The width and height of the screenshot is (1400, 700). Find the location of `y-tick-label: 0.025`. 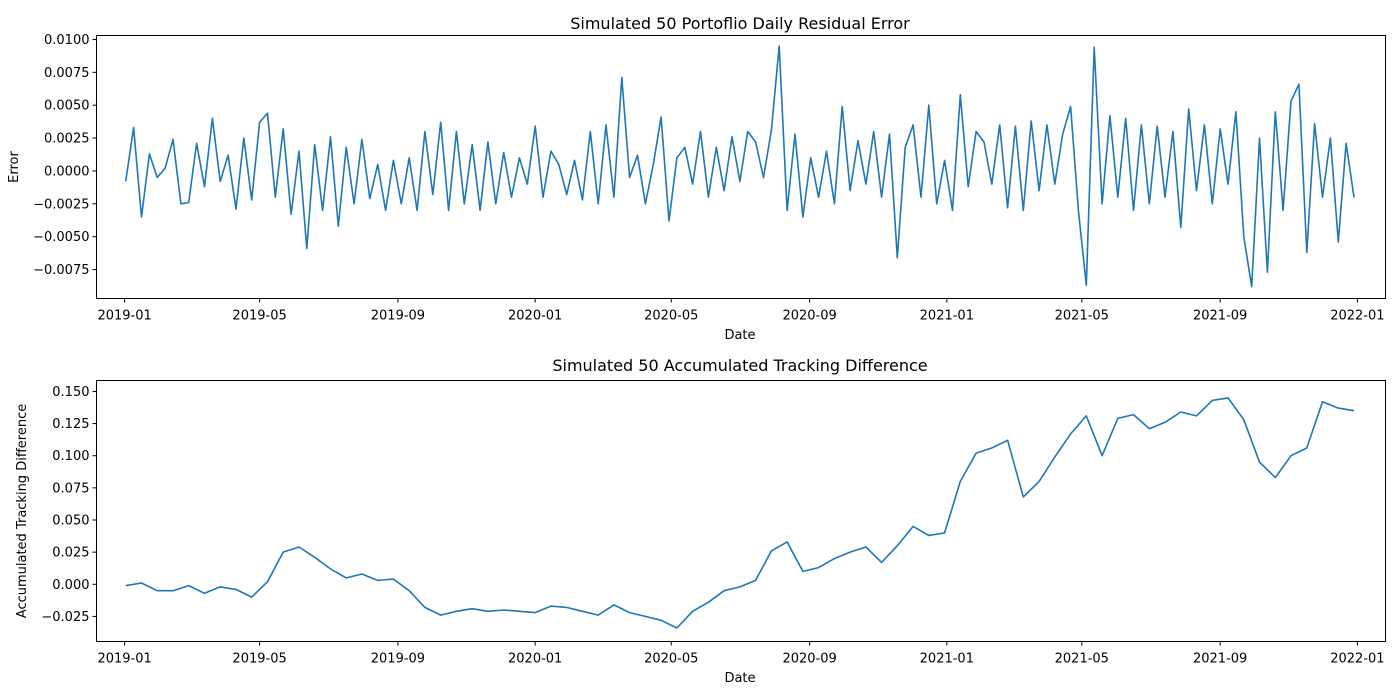

y-tick-label: 0.025 is located at coordinates (70, 553).